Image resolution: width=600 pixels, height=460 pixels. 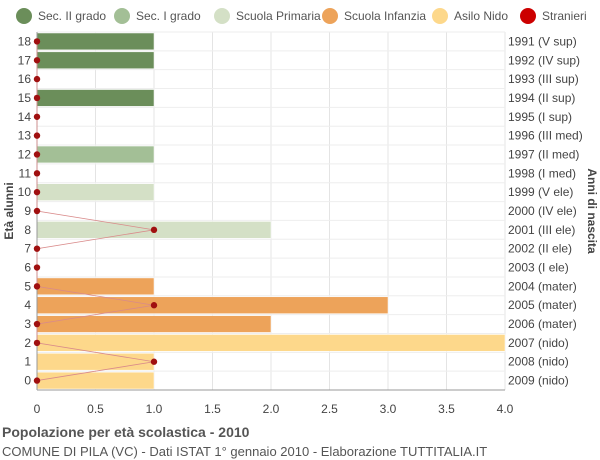 What do you see at coordinates (25, 41) in the screenshot?
I see `y-tick-label-age: 18` at bounding box center [25, 41].